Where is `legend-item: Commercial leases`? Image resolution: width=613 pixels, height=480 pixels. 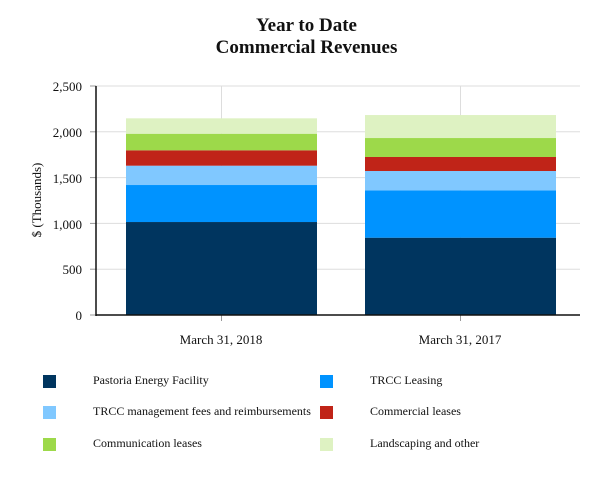
legend-item: Commercial leases is located at coordinates (390, 411).